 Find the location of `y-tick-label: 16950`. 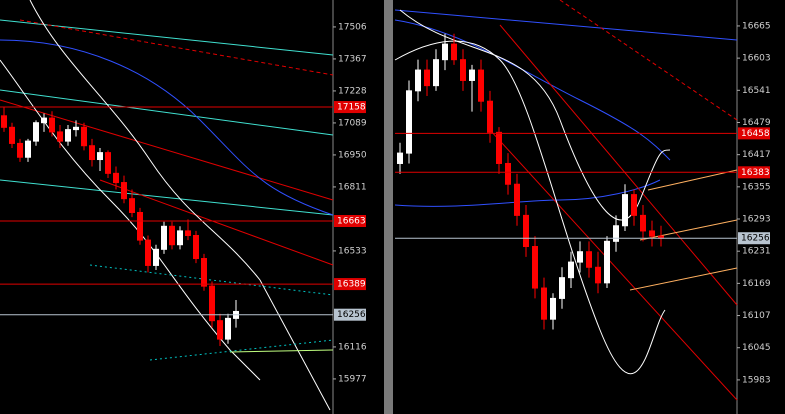

y-tick-label: 16950 is located at coordinates (352, 155).